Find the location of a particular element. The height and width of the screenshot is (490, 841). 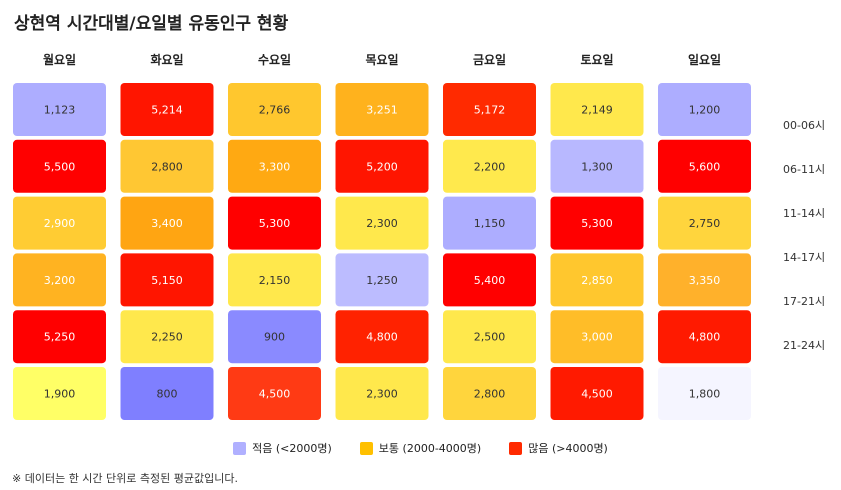

row-label: 00-06시 is located at coordinates (804, 125).